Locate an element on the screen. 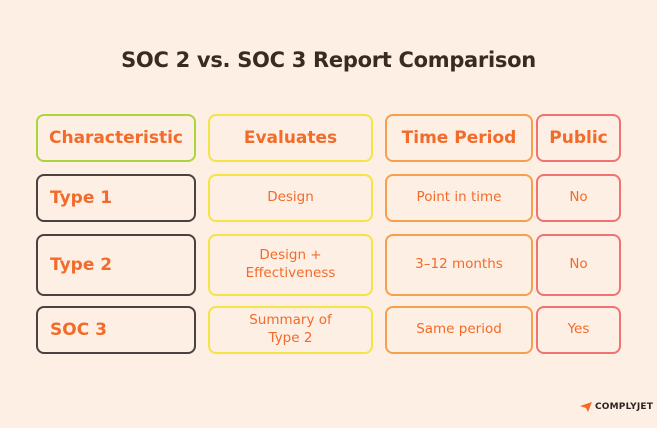 The image size is (657, 428). table-cell-text: Point in time is located at coordinates (459, 197).